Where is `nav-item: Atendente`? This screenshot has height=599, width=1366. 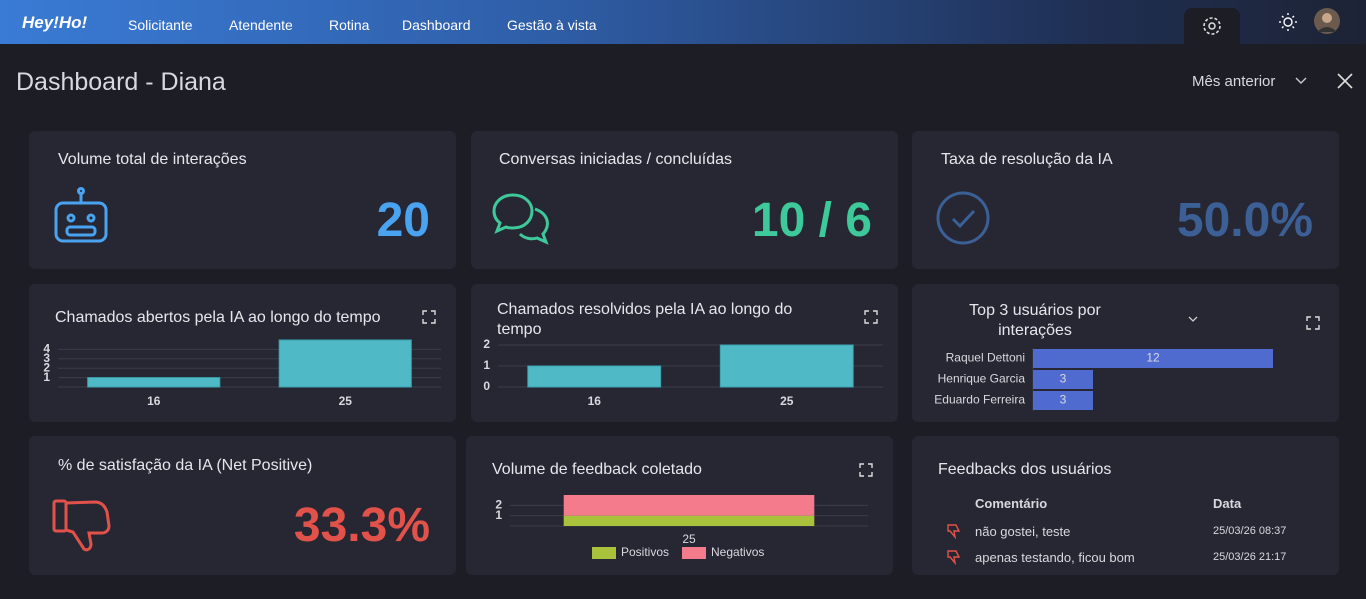 nav-item: Atendente is located at coordinates (261, 25).